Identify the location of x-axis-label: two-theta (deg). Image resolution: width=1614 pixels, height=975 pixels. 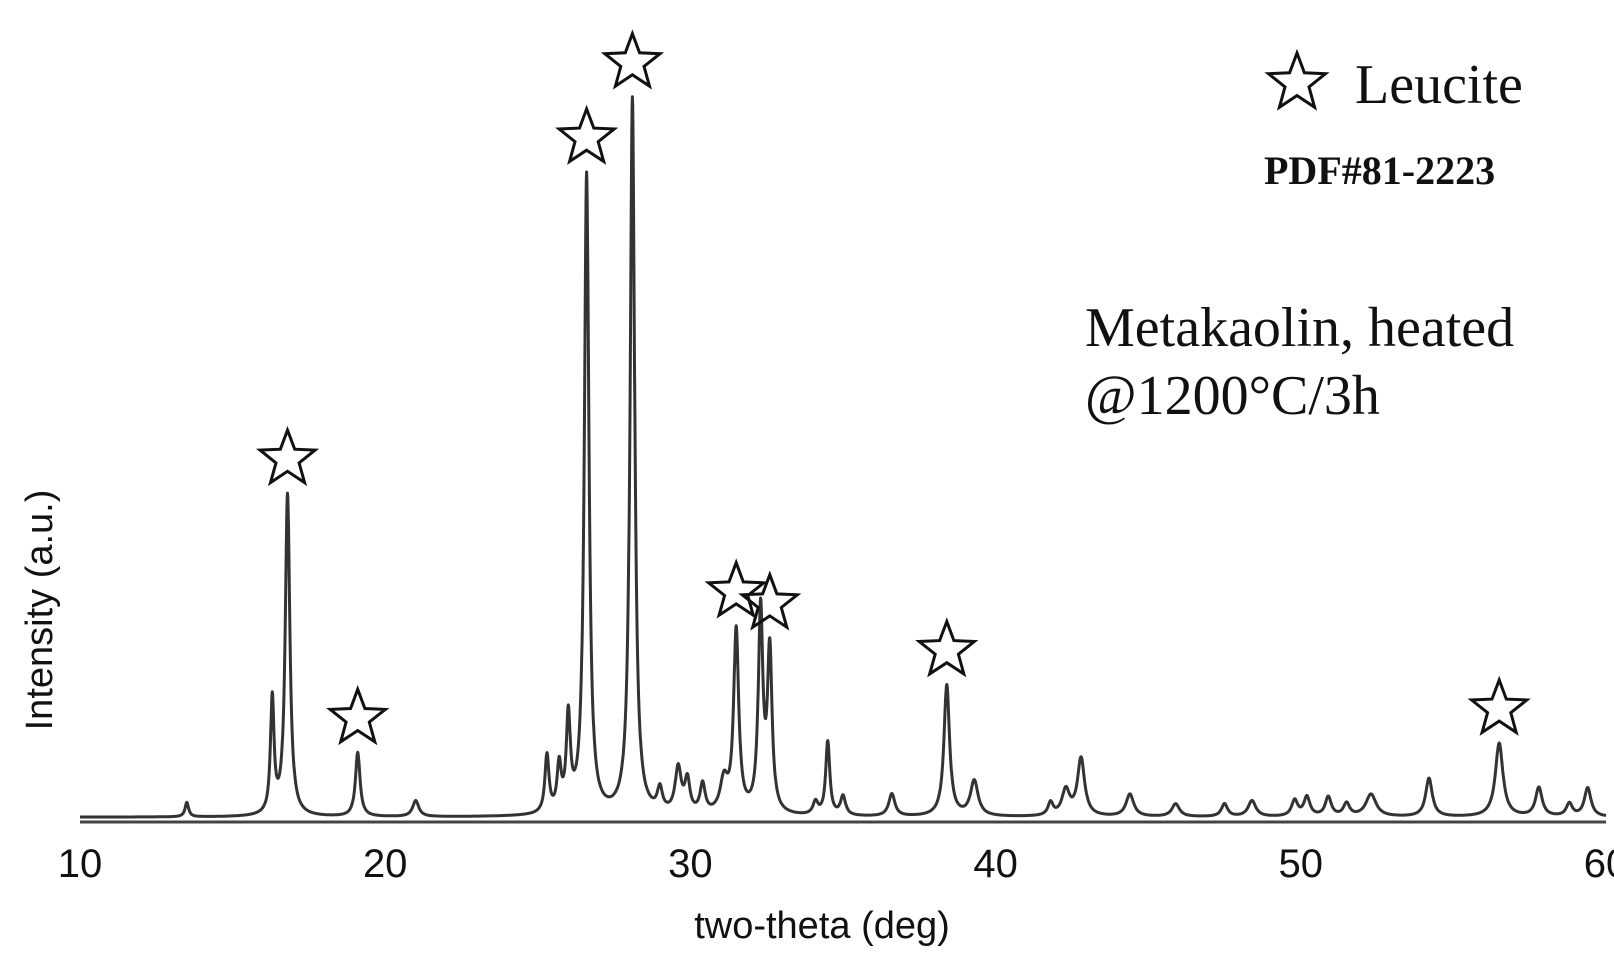
(822, 926).